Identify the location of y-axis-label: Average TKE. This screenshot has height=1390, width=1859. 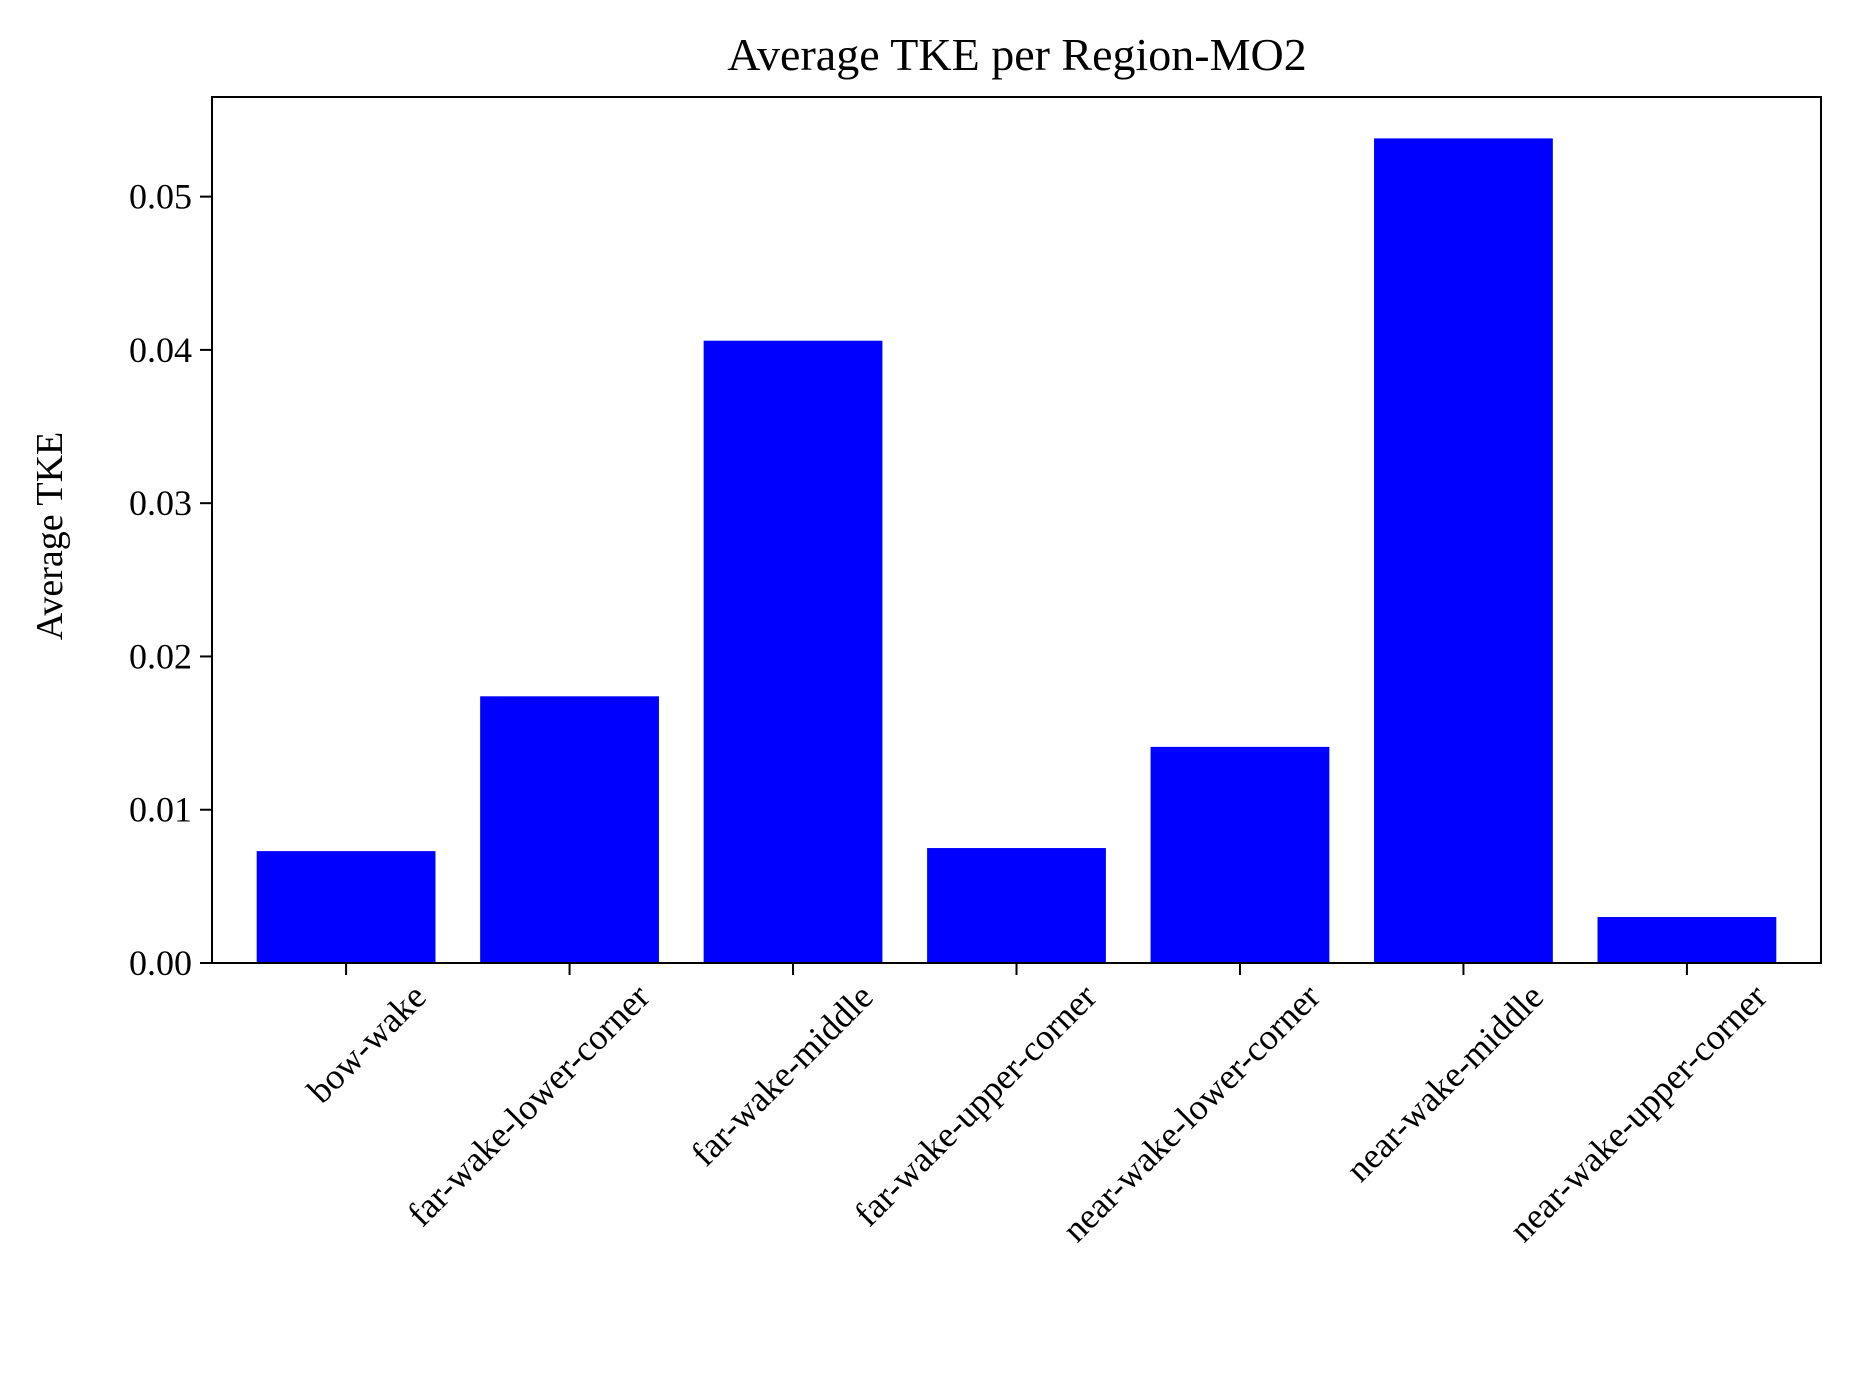
(50, 536).